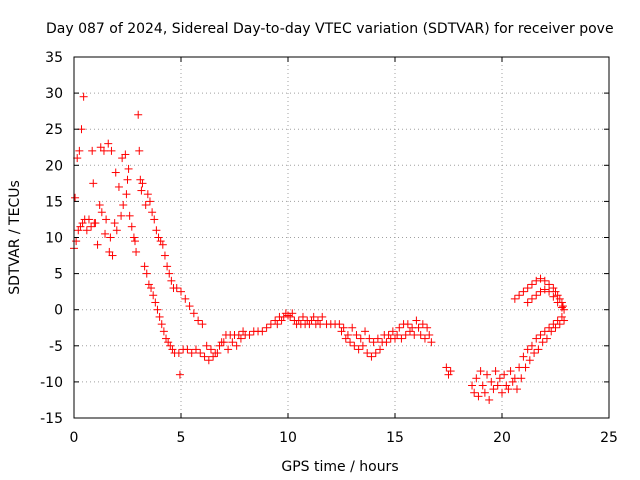 This screenshot has width=640, height=480. I want to click on x-tick-label: 5, so click(181, 438).